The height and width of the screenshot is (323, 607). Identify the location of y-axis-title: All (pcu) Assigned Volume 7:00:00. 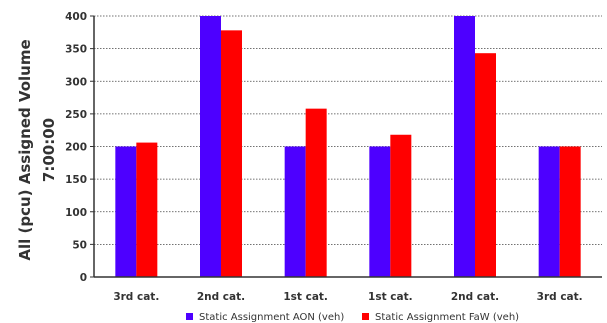
(37, 149).